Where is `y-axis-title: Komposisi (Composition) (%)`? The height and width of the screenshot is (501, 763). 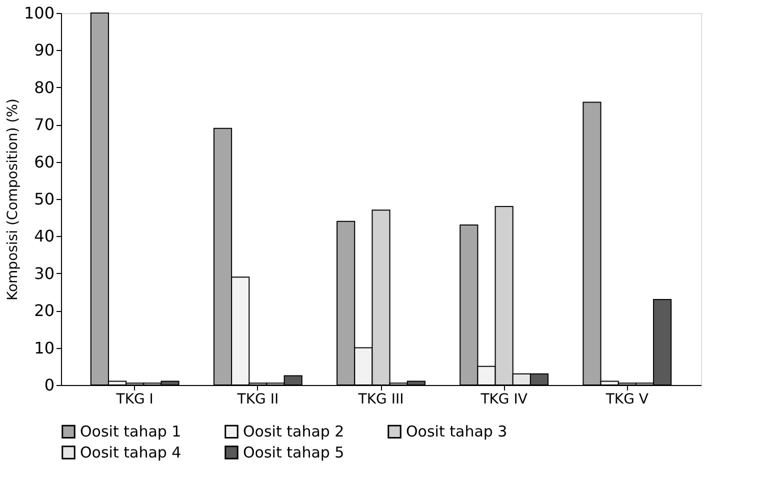
y-axis-title: Komposisi (Composition) (%) is located at coordinates (12, 199).